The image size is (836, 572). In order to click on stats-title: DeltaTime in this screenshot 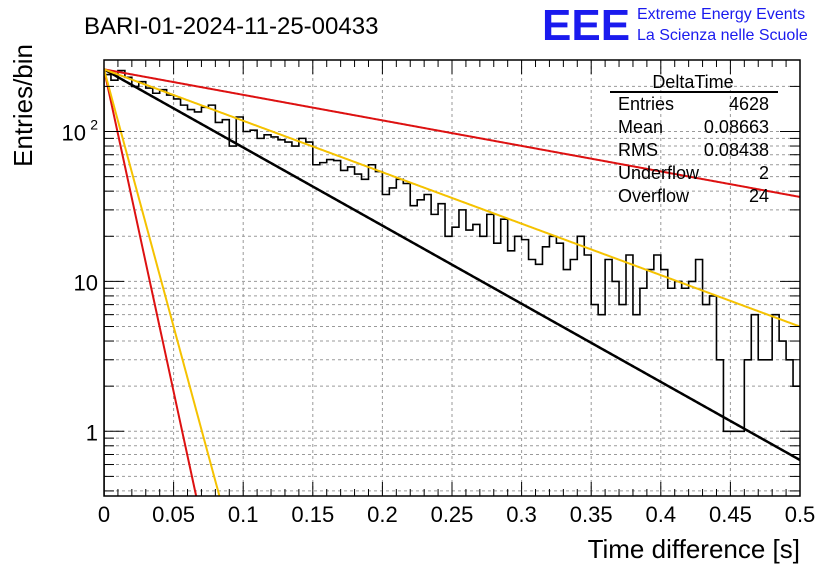, I will do `click(692, 82)`.